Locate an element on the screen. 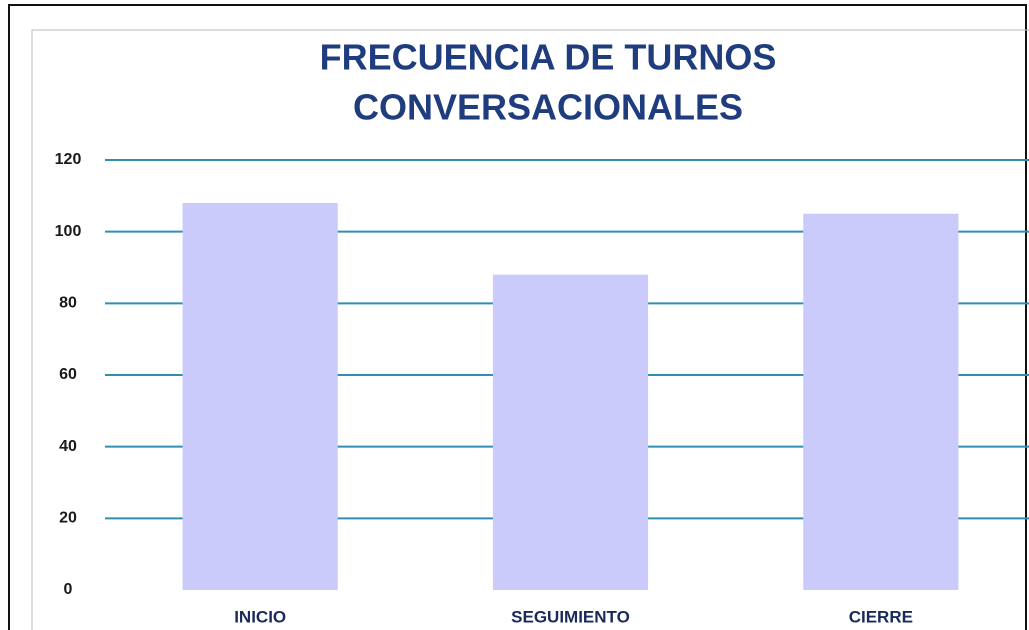 Image resolution: width=1029 pixels, height=630 pixels. x-tick-label: CIERRE is located at coordinates (881, 616).